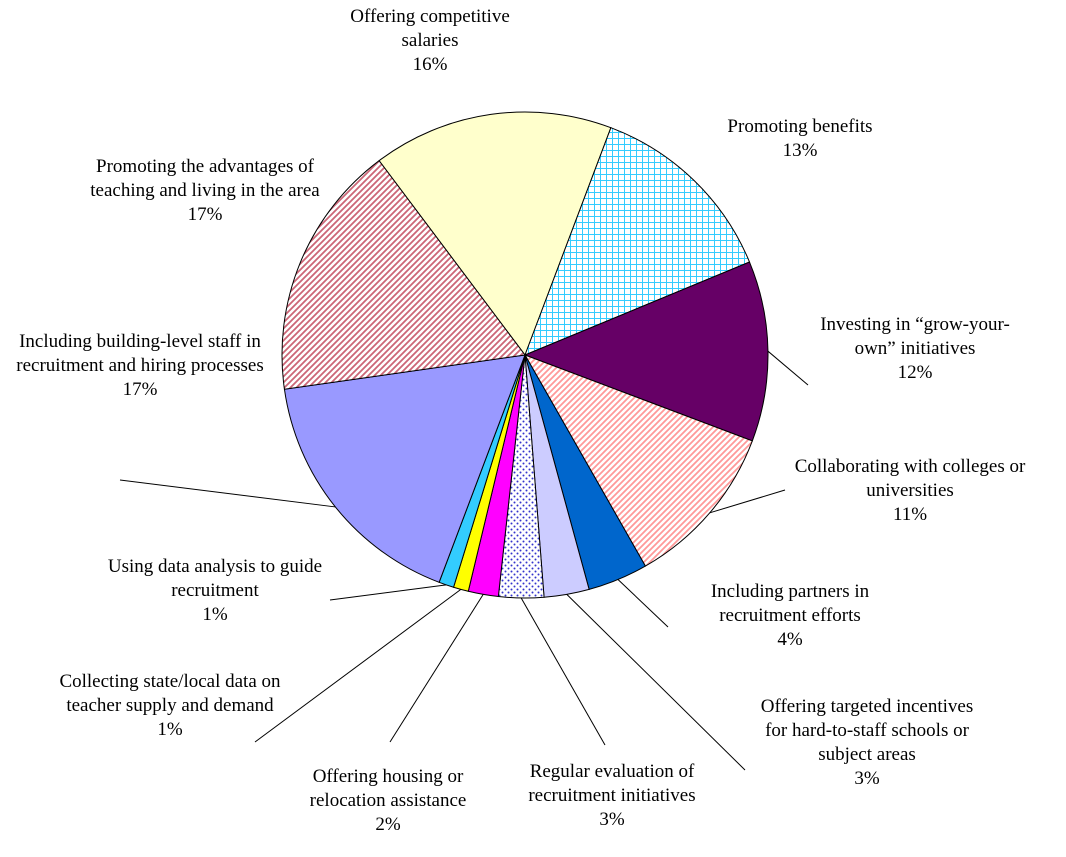  I want to click on category-label: Using data analysis to guide recruitment, so click(215, 578).